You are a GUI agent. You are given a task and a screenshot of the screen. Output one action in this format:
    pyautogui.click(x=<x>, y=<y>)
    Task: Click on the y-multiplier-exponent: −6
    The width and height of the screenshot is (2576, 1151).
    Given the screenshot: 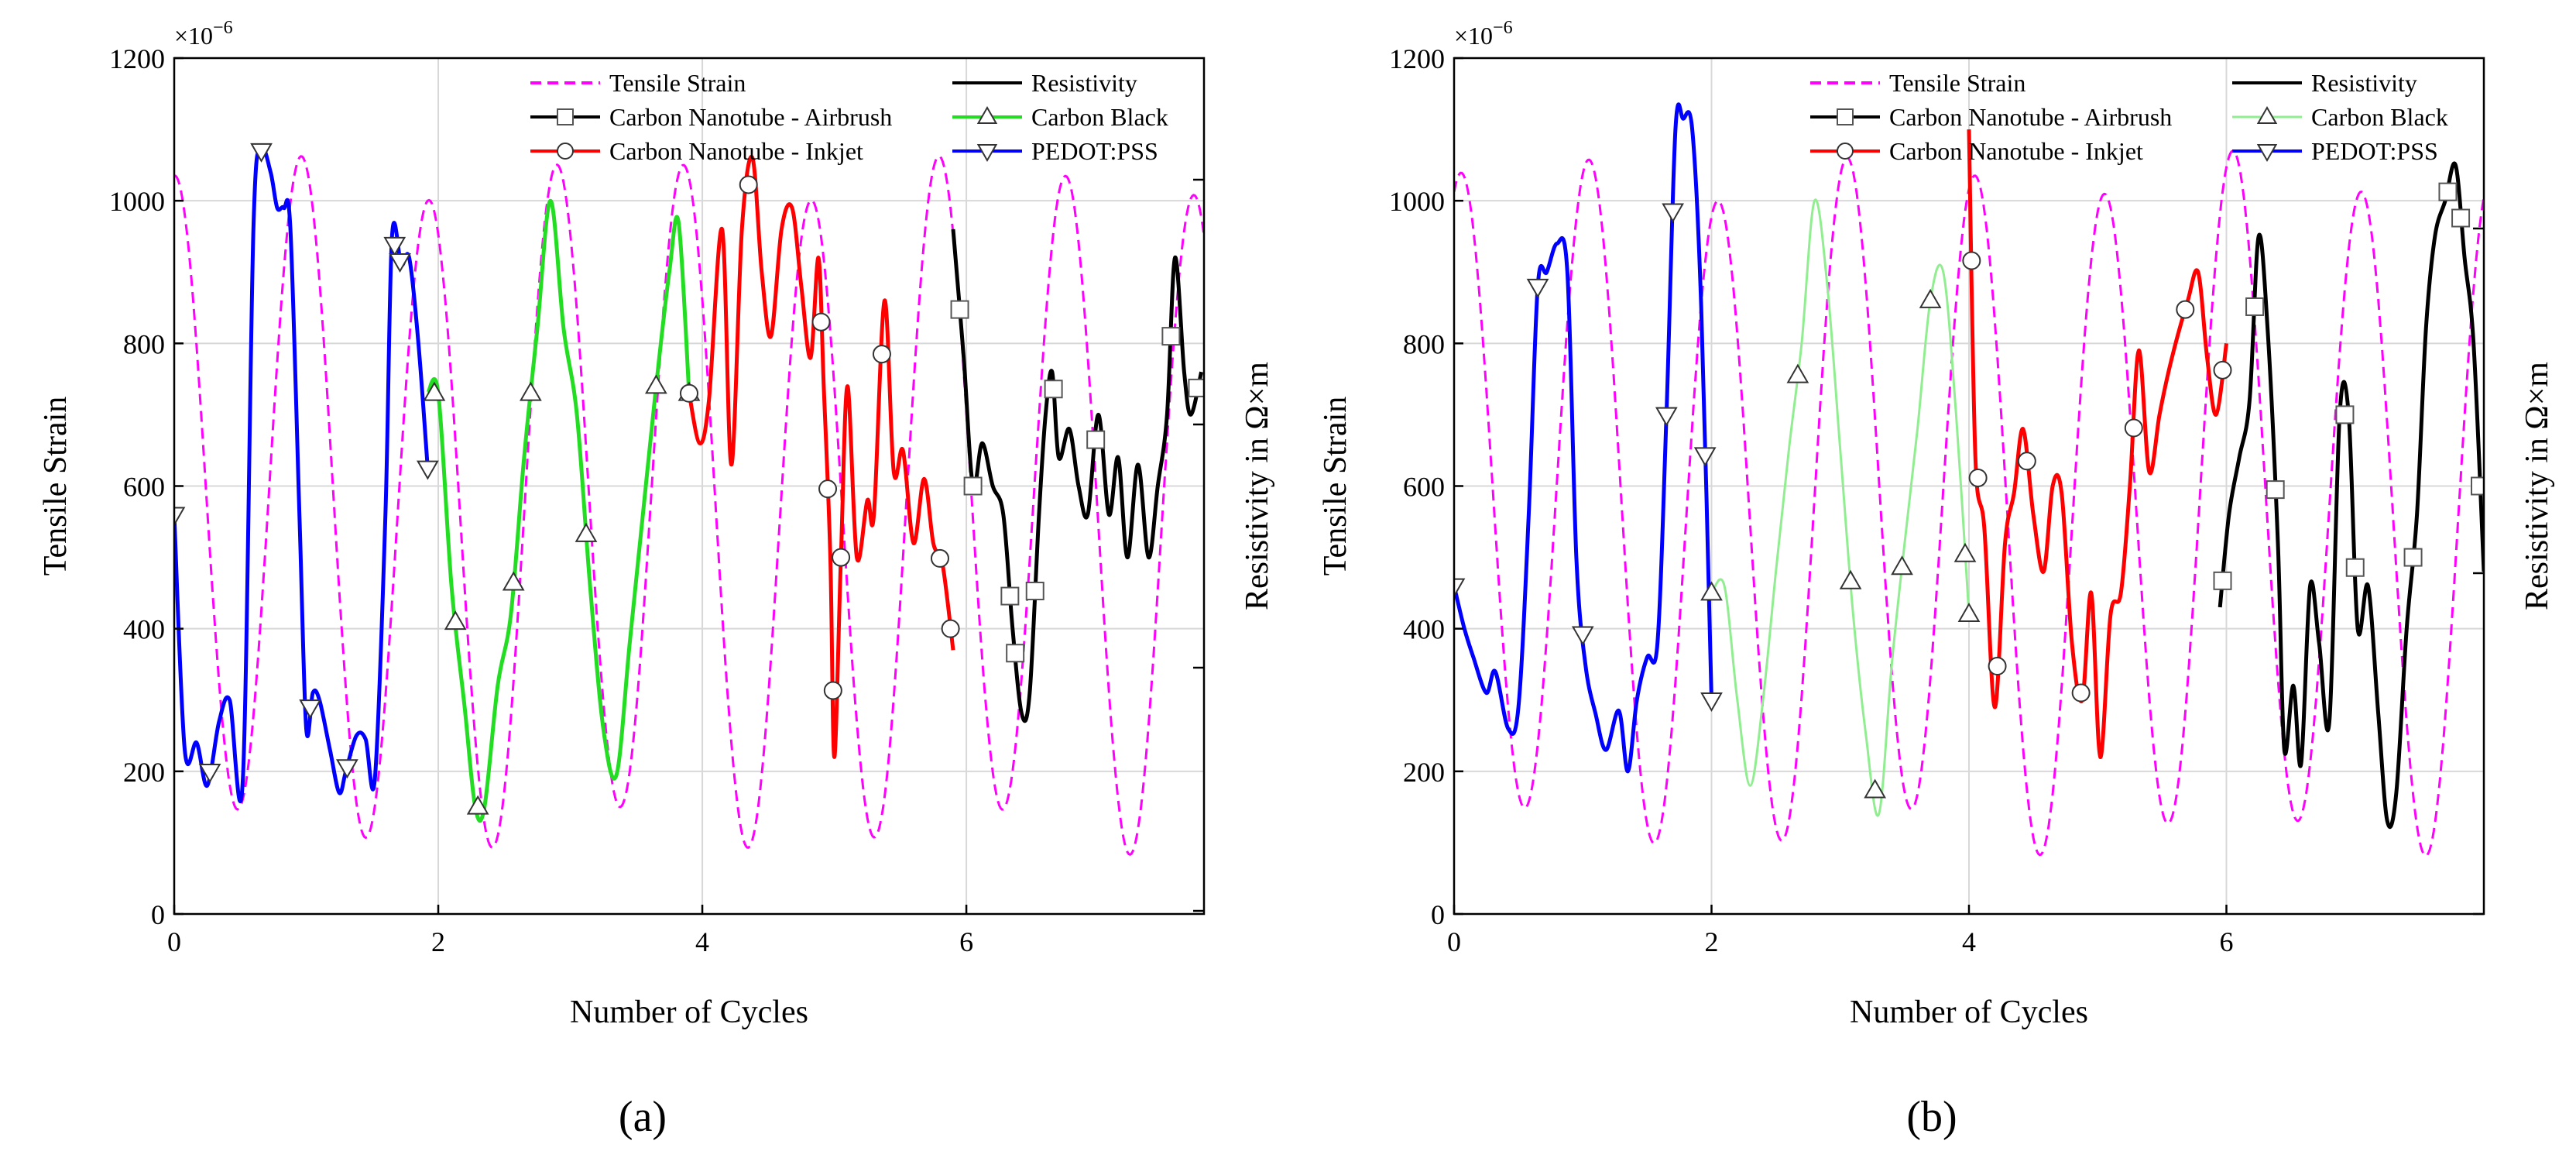 What is the action you would take?
    pyautogui.click(x=223, y=28)
    